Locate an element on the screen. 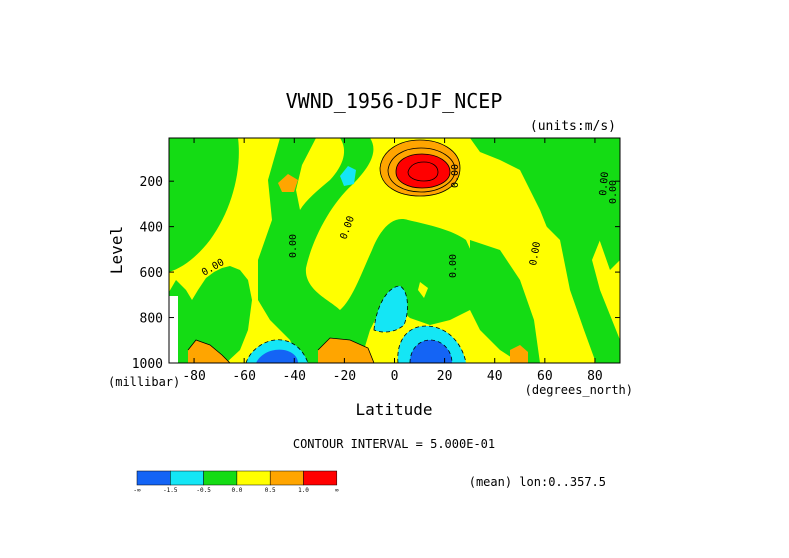 The width and height of the screenshot is (789, 558). contour-line-sw-orange is located at coordinates (209, 351).